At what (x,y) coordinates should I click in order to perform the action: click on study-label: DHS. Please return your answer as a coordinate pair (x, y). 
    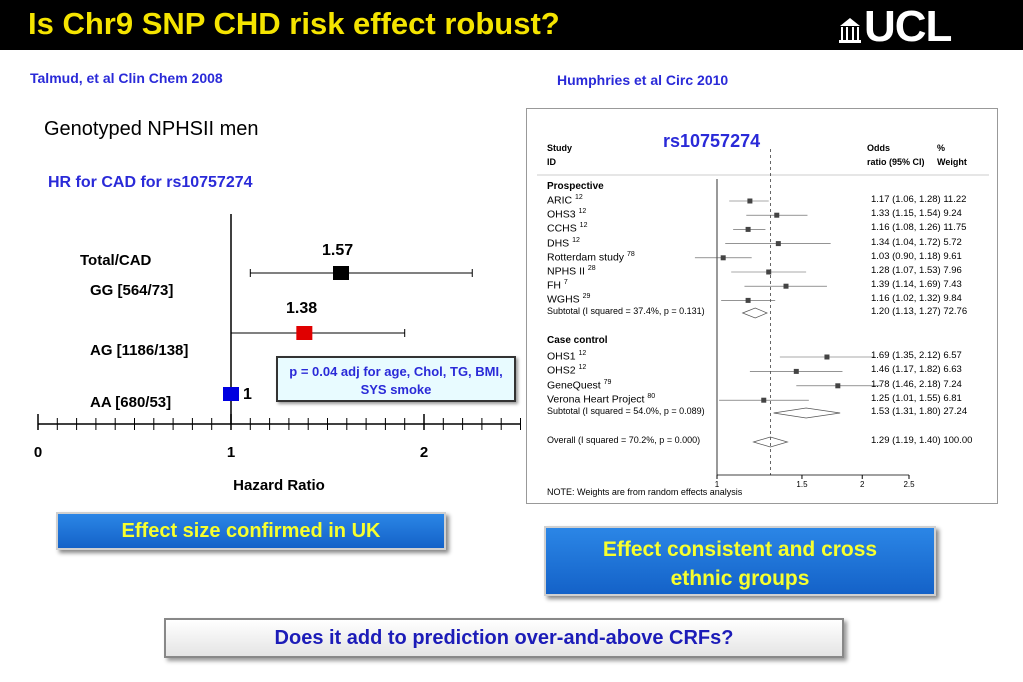
    Looking at the image, I should click on (560, 243).